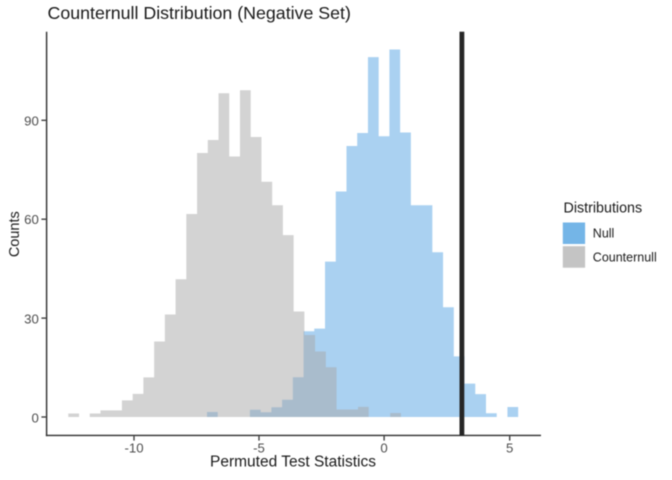 This screenshot has height=480, width=672. Describe the element at coordinates (603, 209) in the screenshot. I see `svg-text: Distributions` at that location.